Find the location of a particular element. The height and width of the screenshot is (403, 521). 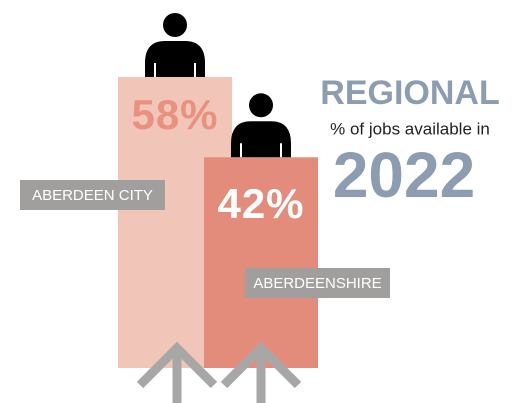

chevrons is located at coordinates (219, 372).